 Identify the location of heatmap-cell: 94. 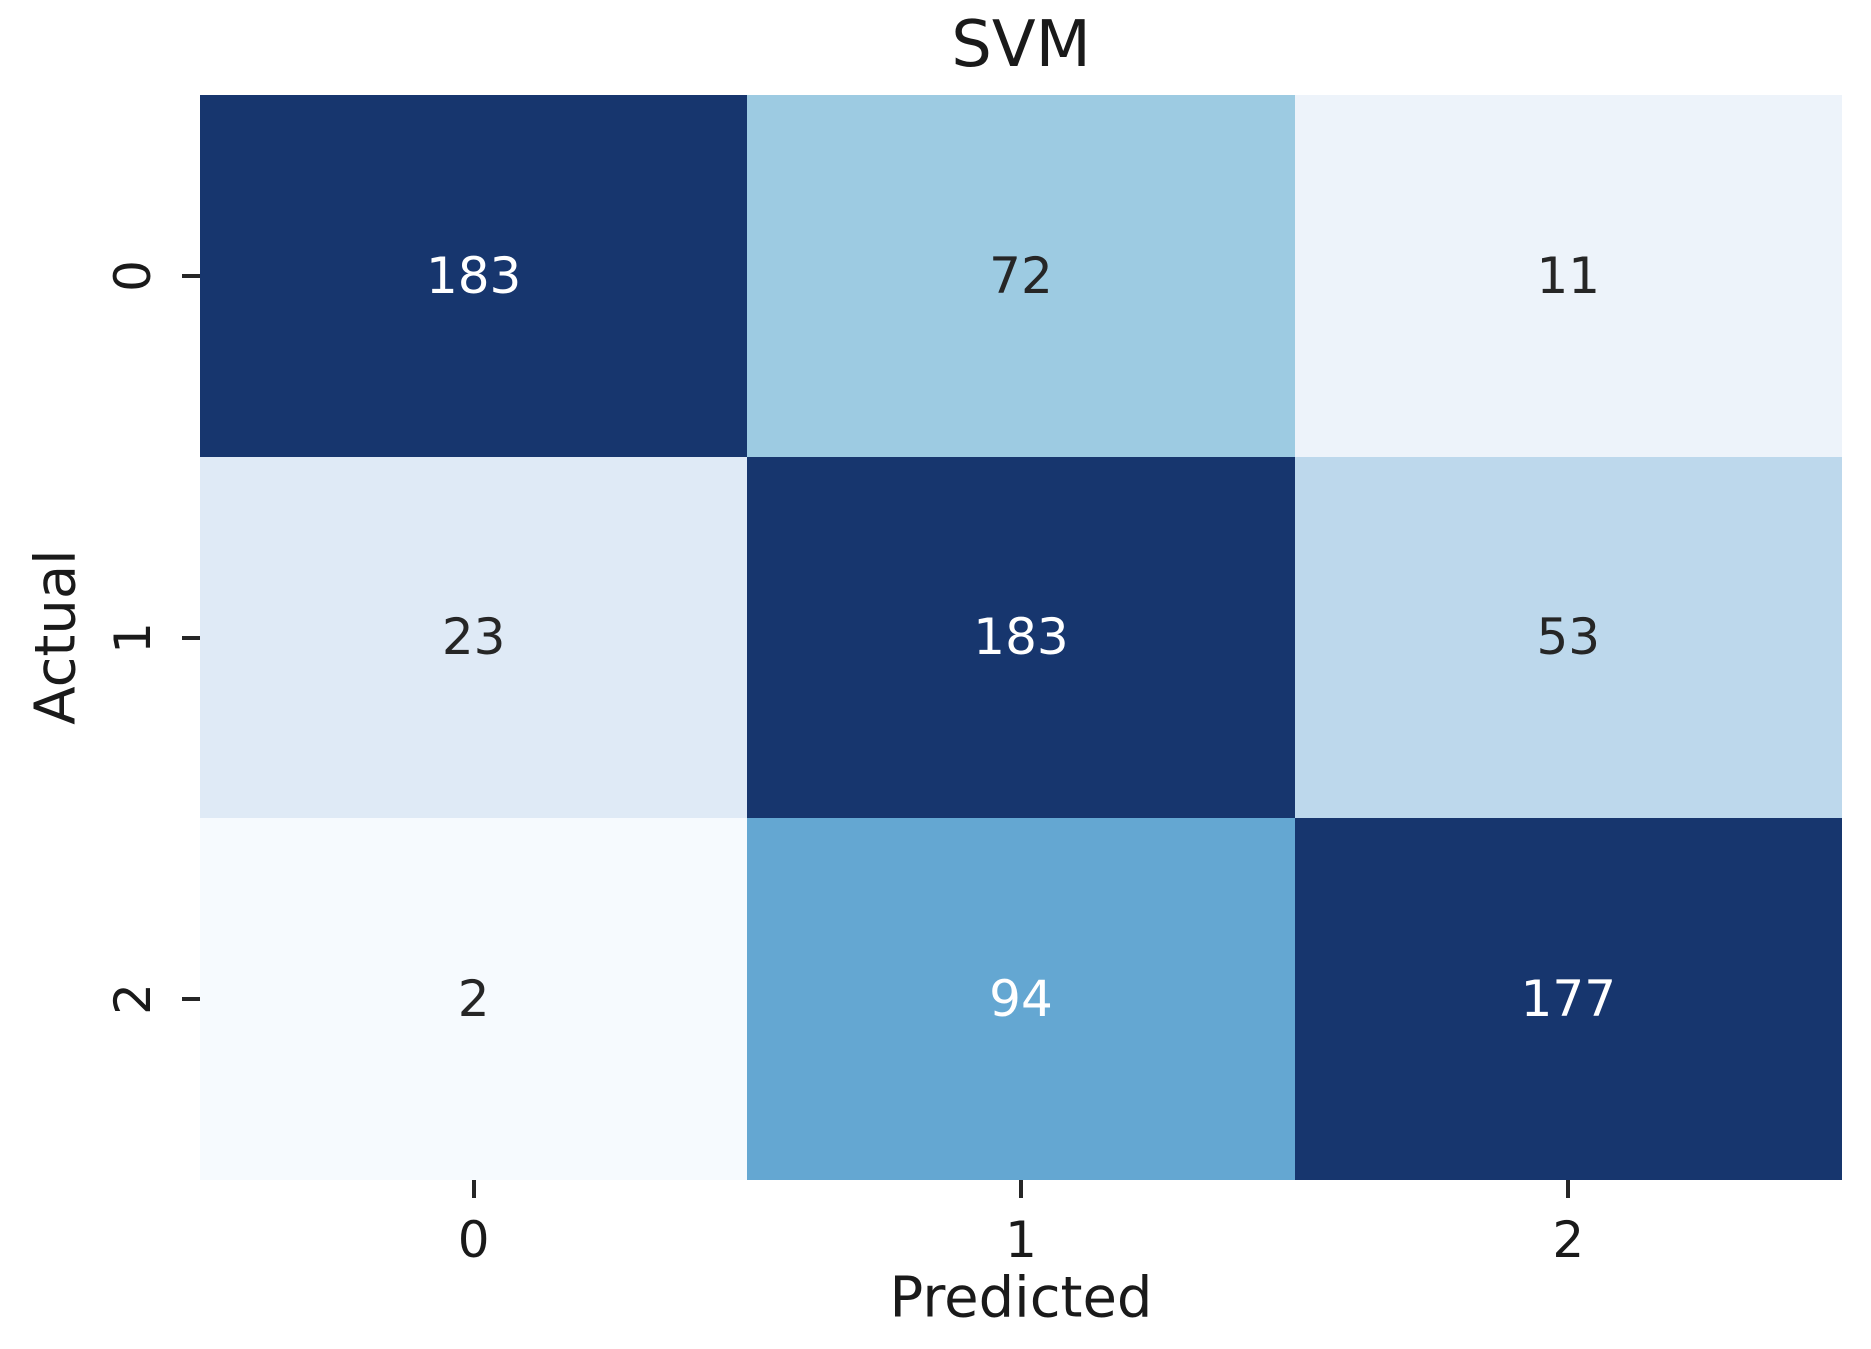
(1021, 999).